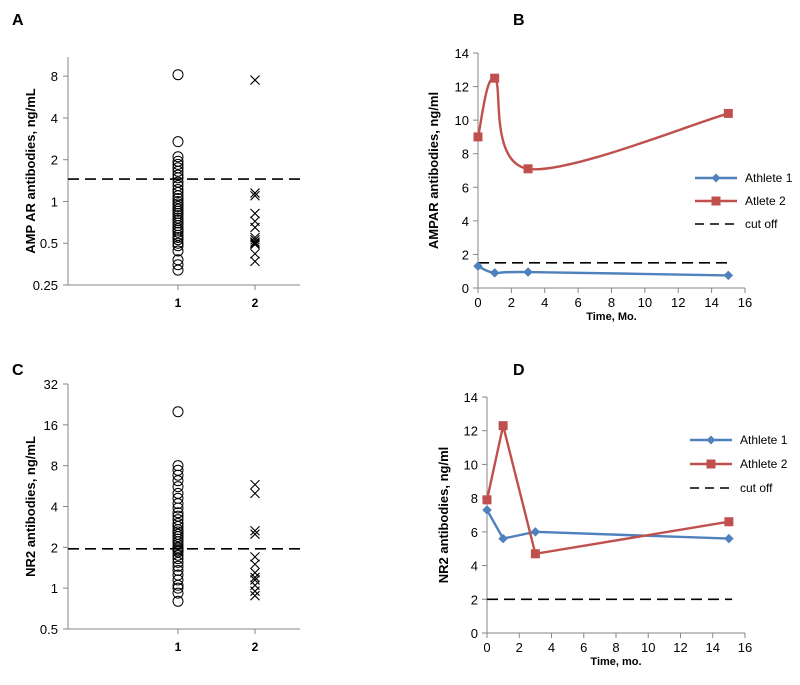  What do you see at coordinates (486, 647) in the screenshot?
I see `x-tick-label: 0` at bounding box center [486, 647].